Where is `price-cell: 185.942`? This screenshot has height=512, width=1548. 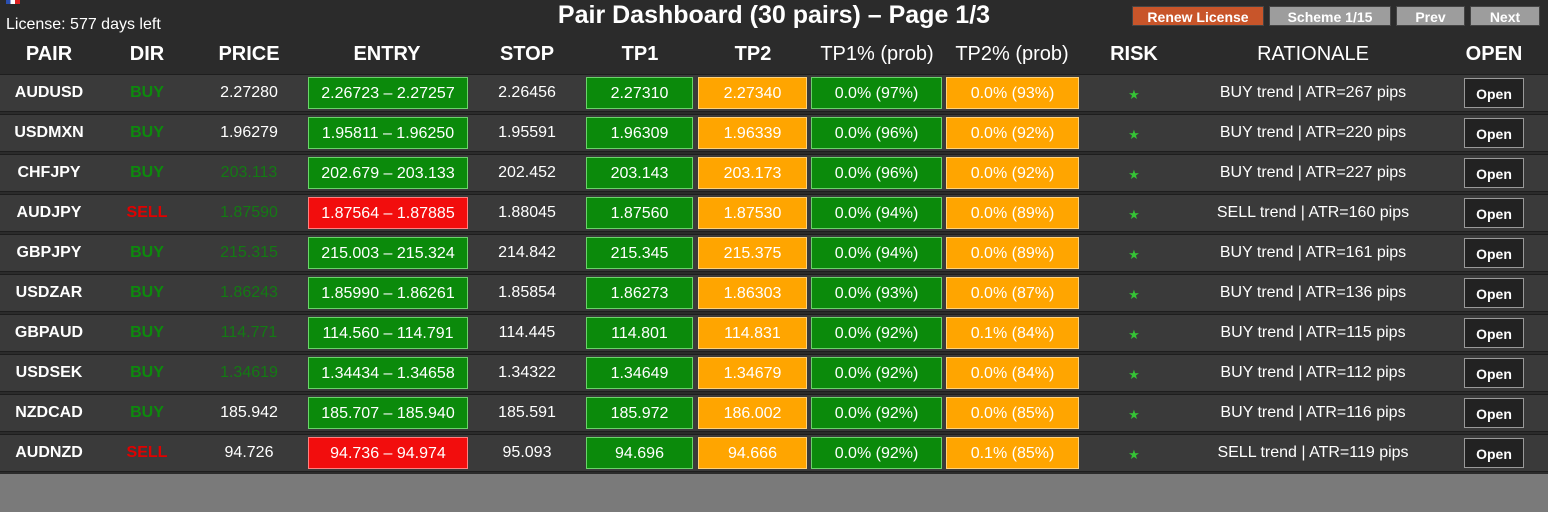 price-cell: 185.942 is located at coordinates (249, 412).